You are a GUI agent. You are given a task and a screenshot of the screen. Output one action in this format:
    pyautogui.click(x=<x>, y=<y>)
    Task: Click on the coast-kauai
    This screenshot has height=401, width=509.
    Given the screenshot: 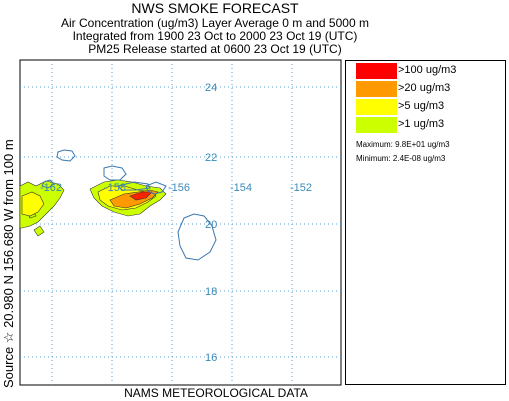 What is the action you would take?
    pyautogui.click(x=48, y=184)
    